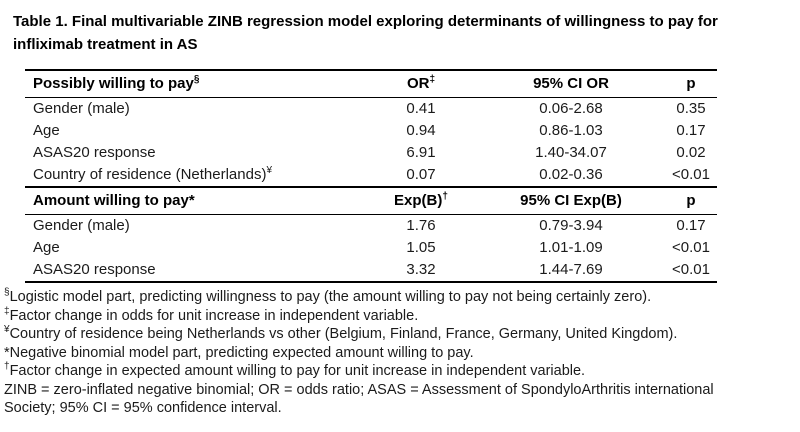 The width and height of the screenshot is (800, 432). I want to click on table-caption-line2: infliximab treatment in AS, so click(105, 44).